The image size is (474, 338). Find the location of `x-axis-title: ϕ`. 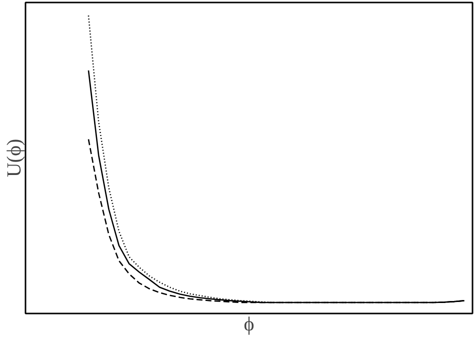

x-axis-title: ϕ is located at coordinates (249, 325).